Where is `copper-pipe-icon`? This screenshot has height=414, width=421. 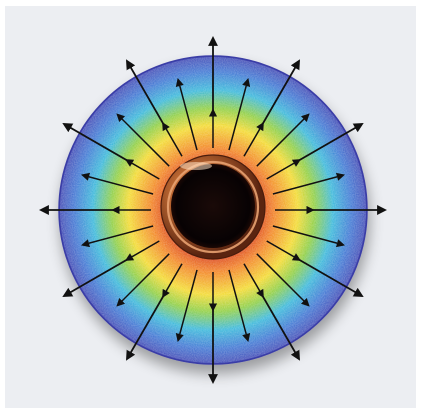 copper-pipe-icon is located at coordinates (213, 207).